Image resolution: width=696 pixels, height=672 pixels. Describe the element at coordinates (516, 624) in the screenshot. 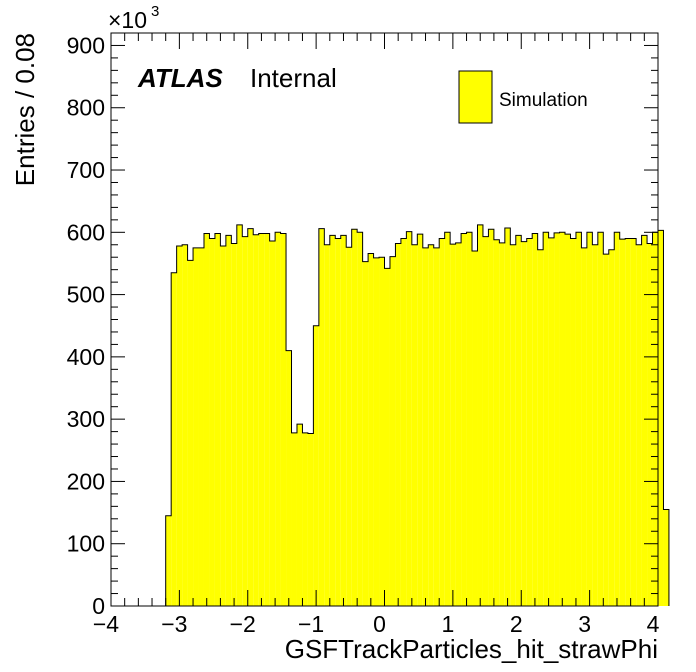

I see `x-tick-label: 2` at that location.